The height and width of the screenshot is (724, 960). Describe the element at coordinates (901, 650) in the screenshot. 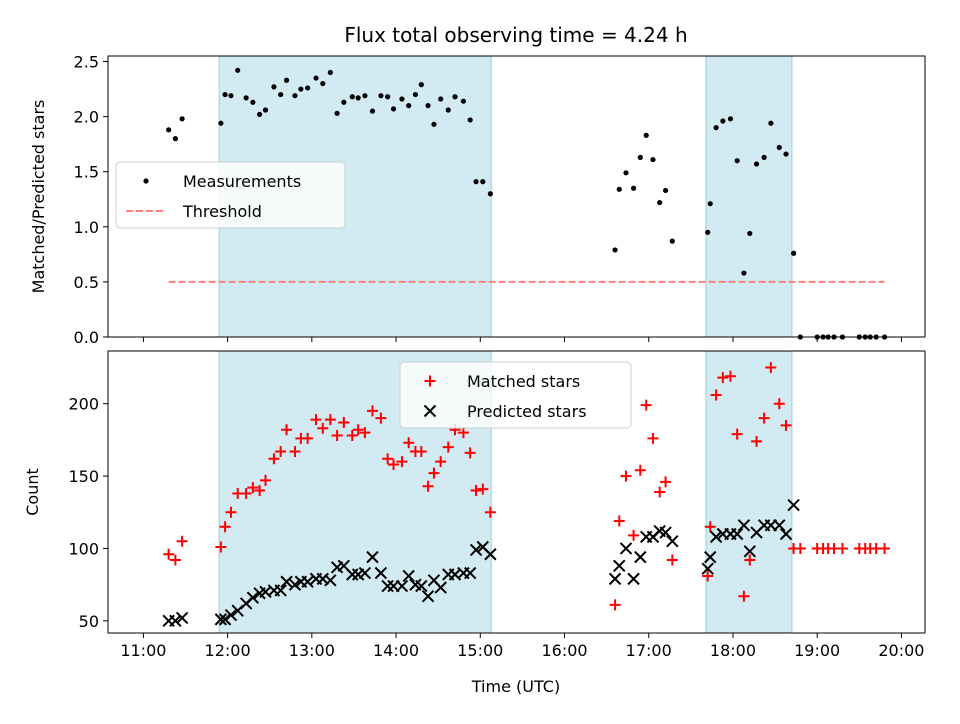

I see `x-tick-label: 20:00` at that location.